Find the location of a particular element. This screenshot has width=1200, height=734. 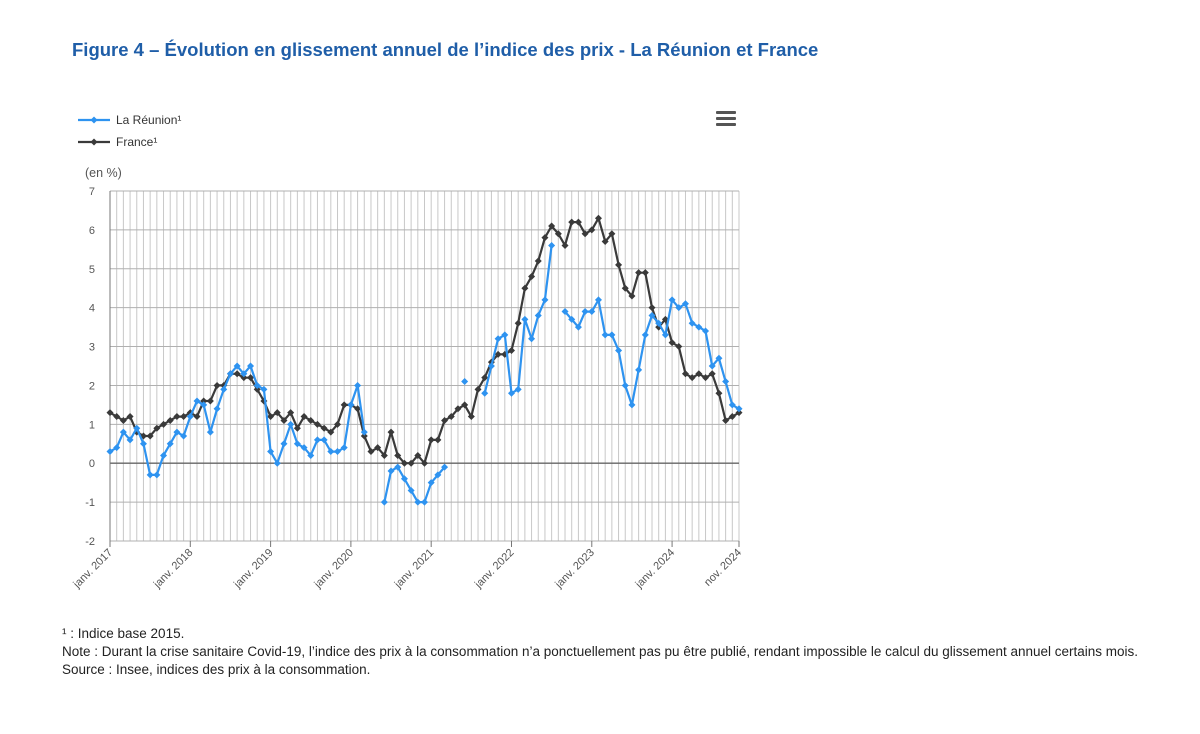

legend-item-label: La Réunion¹ is located at coordinates (148, 120).